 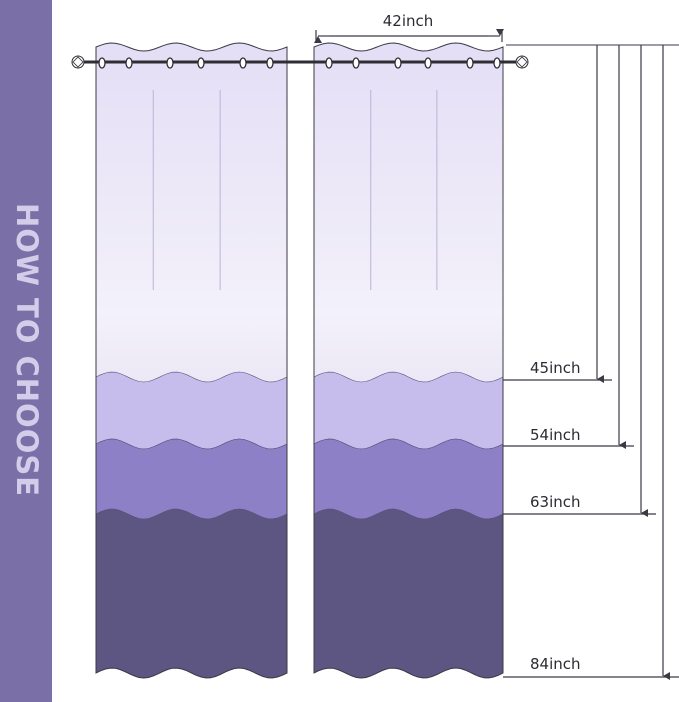 What do you see at coordinates (555, 502) in the screenshot?
I see `length-label-63: 63inch` at bounding box center [555, 502].